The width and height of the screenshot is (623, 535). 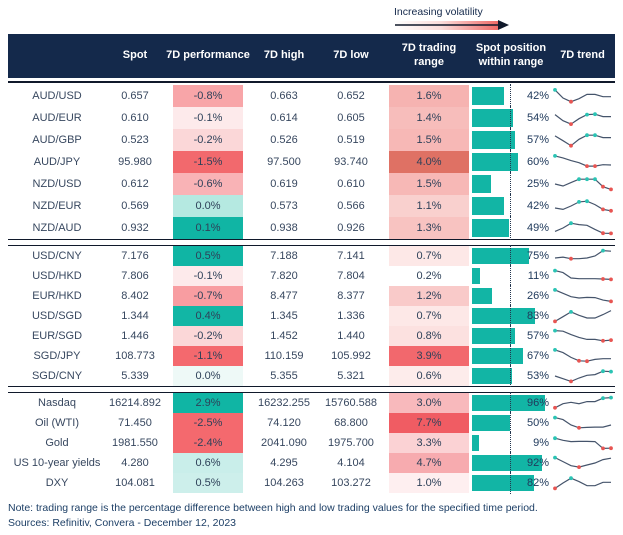 I want to click on position-percent: 42%, so click(x=537, y=206).